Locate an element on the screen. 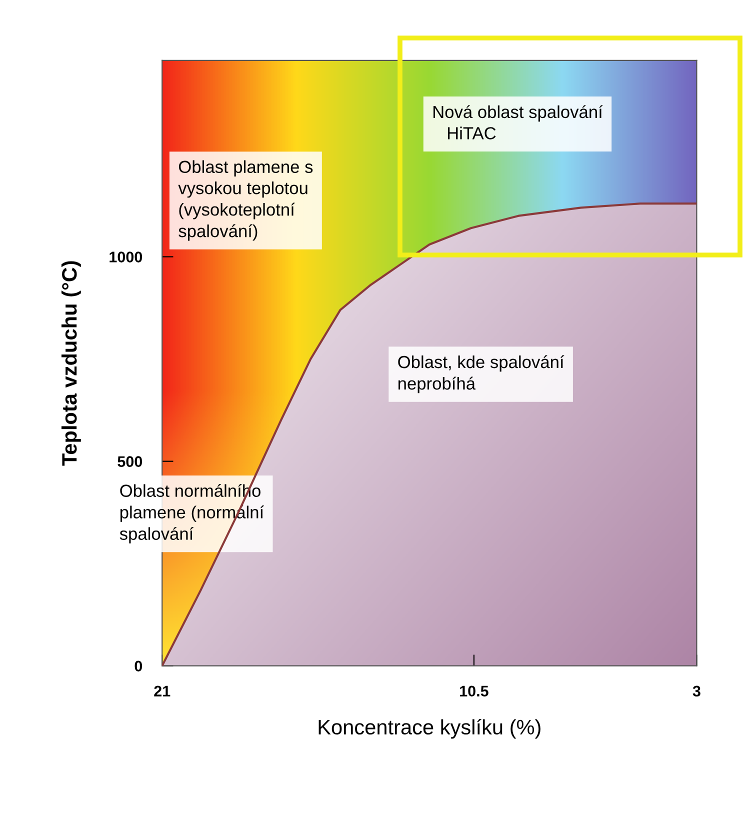 The height and width of the screenshot is (816, 754). y-tick-label: 1000 is located at coordinates (126, 257).